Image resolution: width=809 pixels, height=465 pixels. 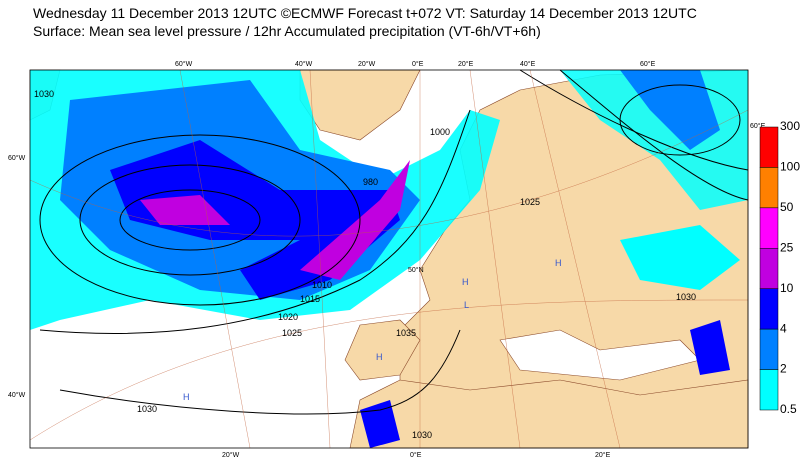 I want to click on colorbar-label: 100, so click(x=790, y=167).